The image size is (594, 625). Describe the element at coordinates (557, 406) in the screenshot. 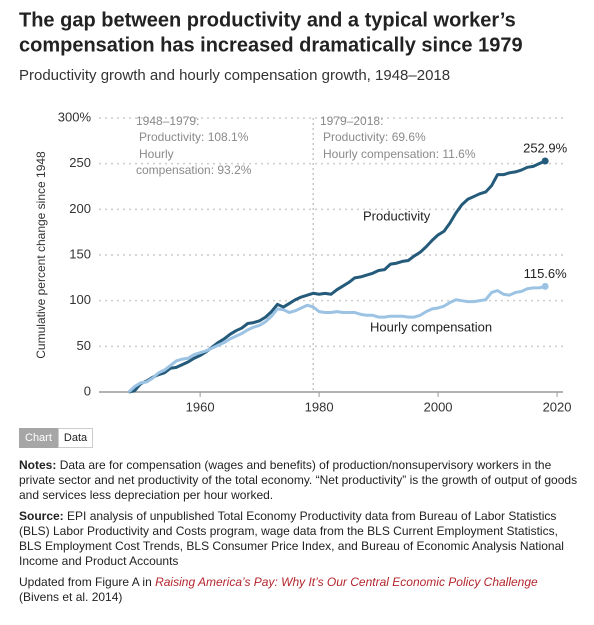

I see `x-tick-label: 2020` at that location.